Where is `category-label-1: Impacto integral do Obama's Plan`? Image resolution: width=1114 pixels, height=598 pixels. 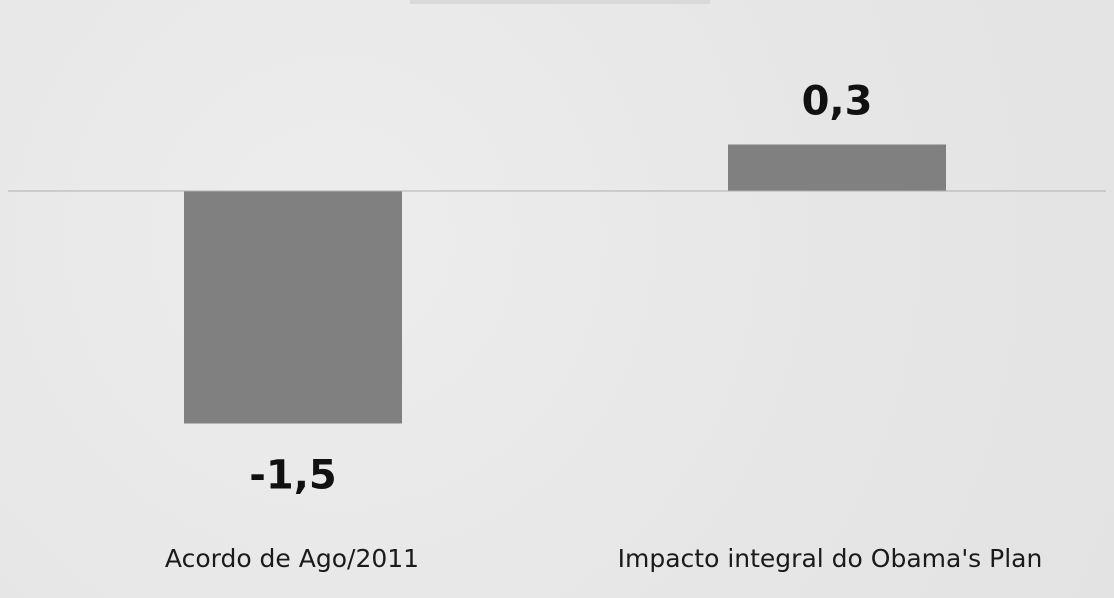 category-label-1: Impacto integral do Obama's Plan is located at coordinates (830, 558).